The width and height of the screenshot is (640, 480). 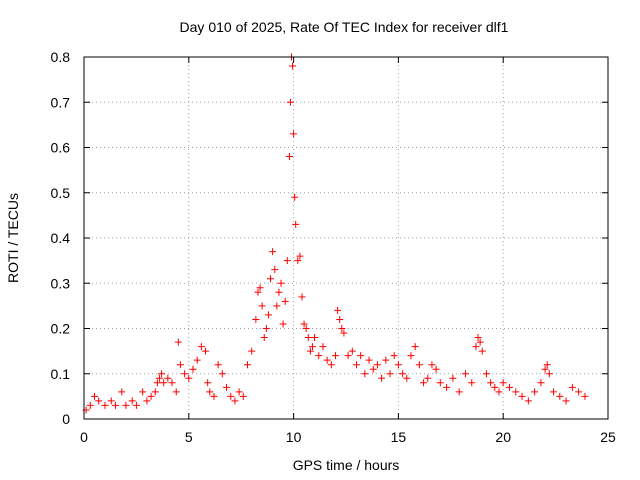 I want to click on y-tick-label: 0, so click(x=66, y=419).